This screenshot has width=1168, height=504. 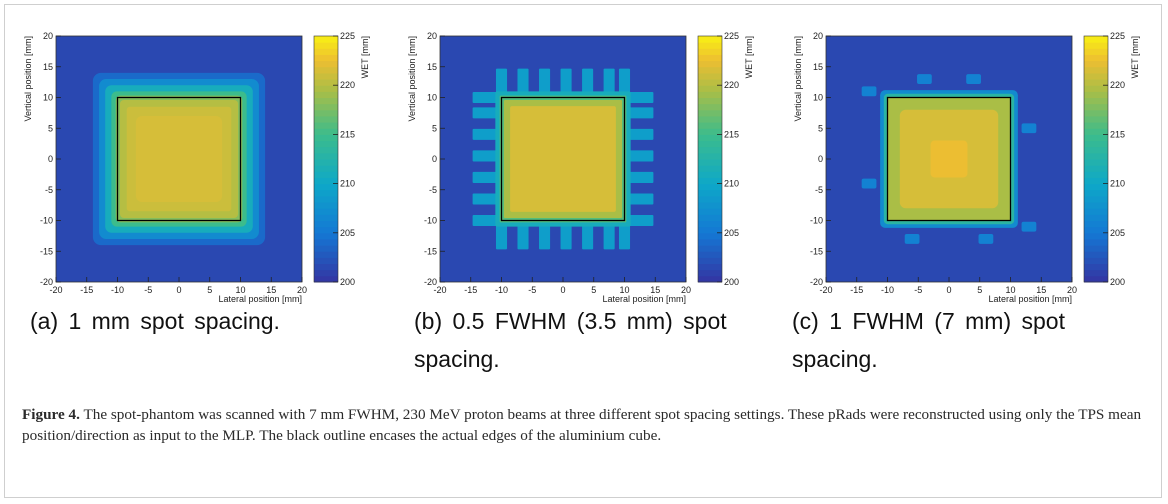 I want to click on y-tick-label: -15, so click(x=430, y=251).